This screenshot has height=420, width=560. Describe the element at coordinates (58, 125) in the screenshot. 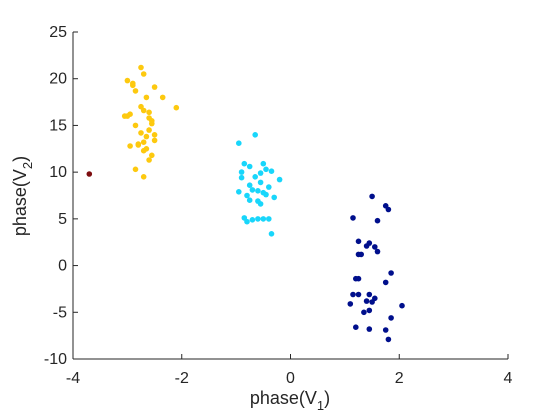

I see `y-tick-label: 15` at that location.